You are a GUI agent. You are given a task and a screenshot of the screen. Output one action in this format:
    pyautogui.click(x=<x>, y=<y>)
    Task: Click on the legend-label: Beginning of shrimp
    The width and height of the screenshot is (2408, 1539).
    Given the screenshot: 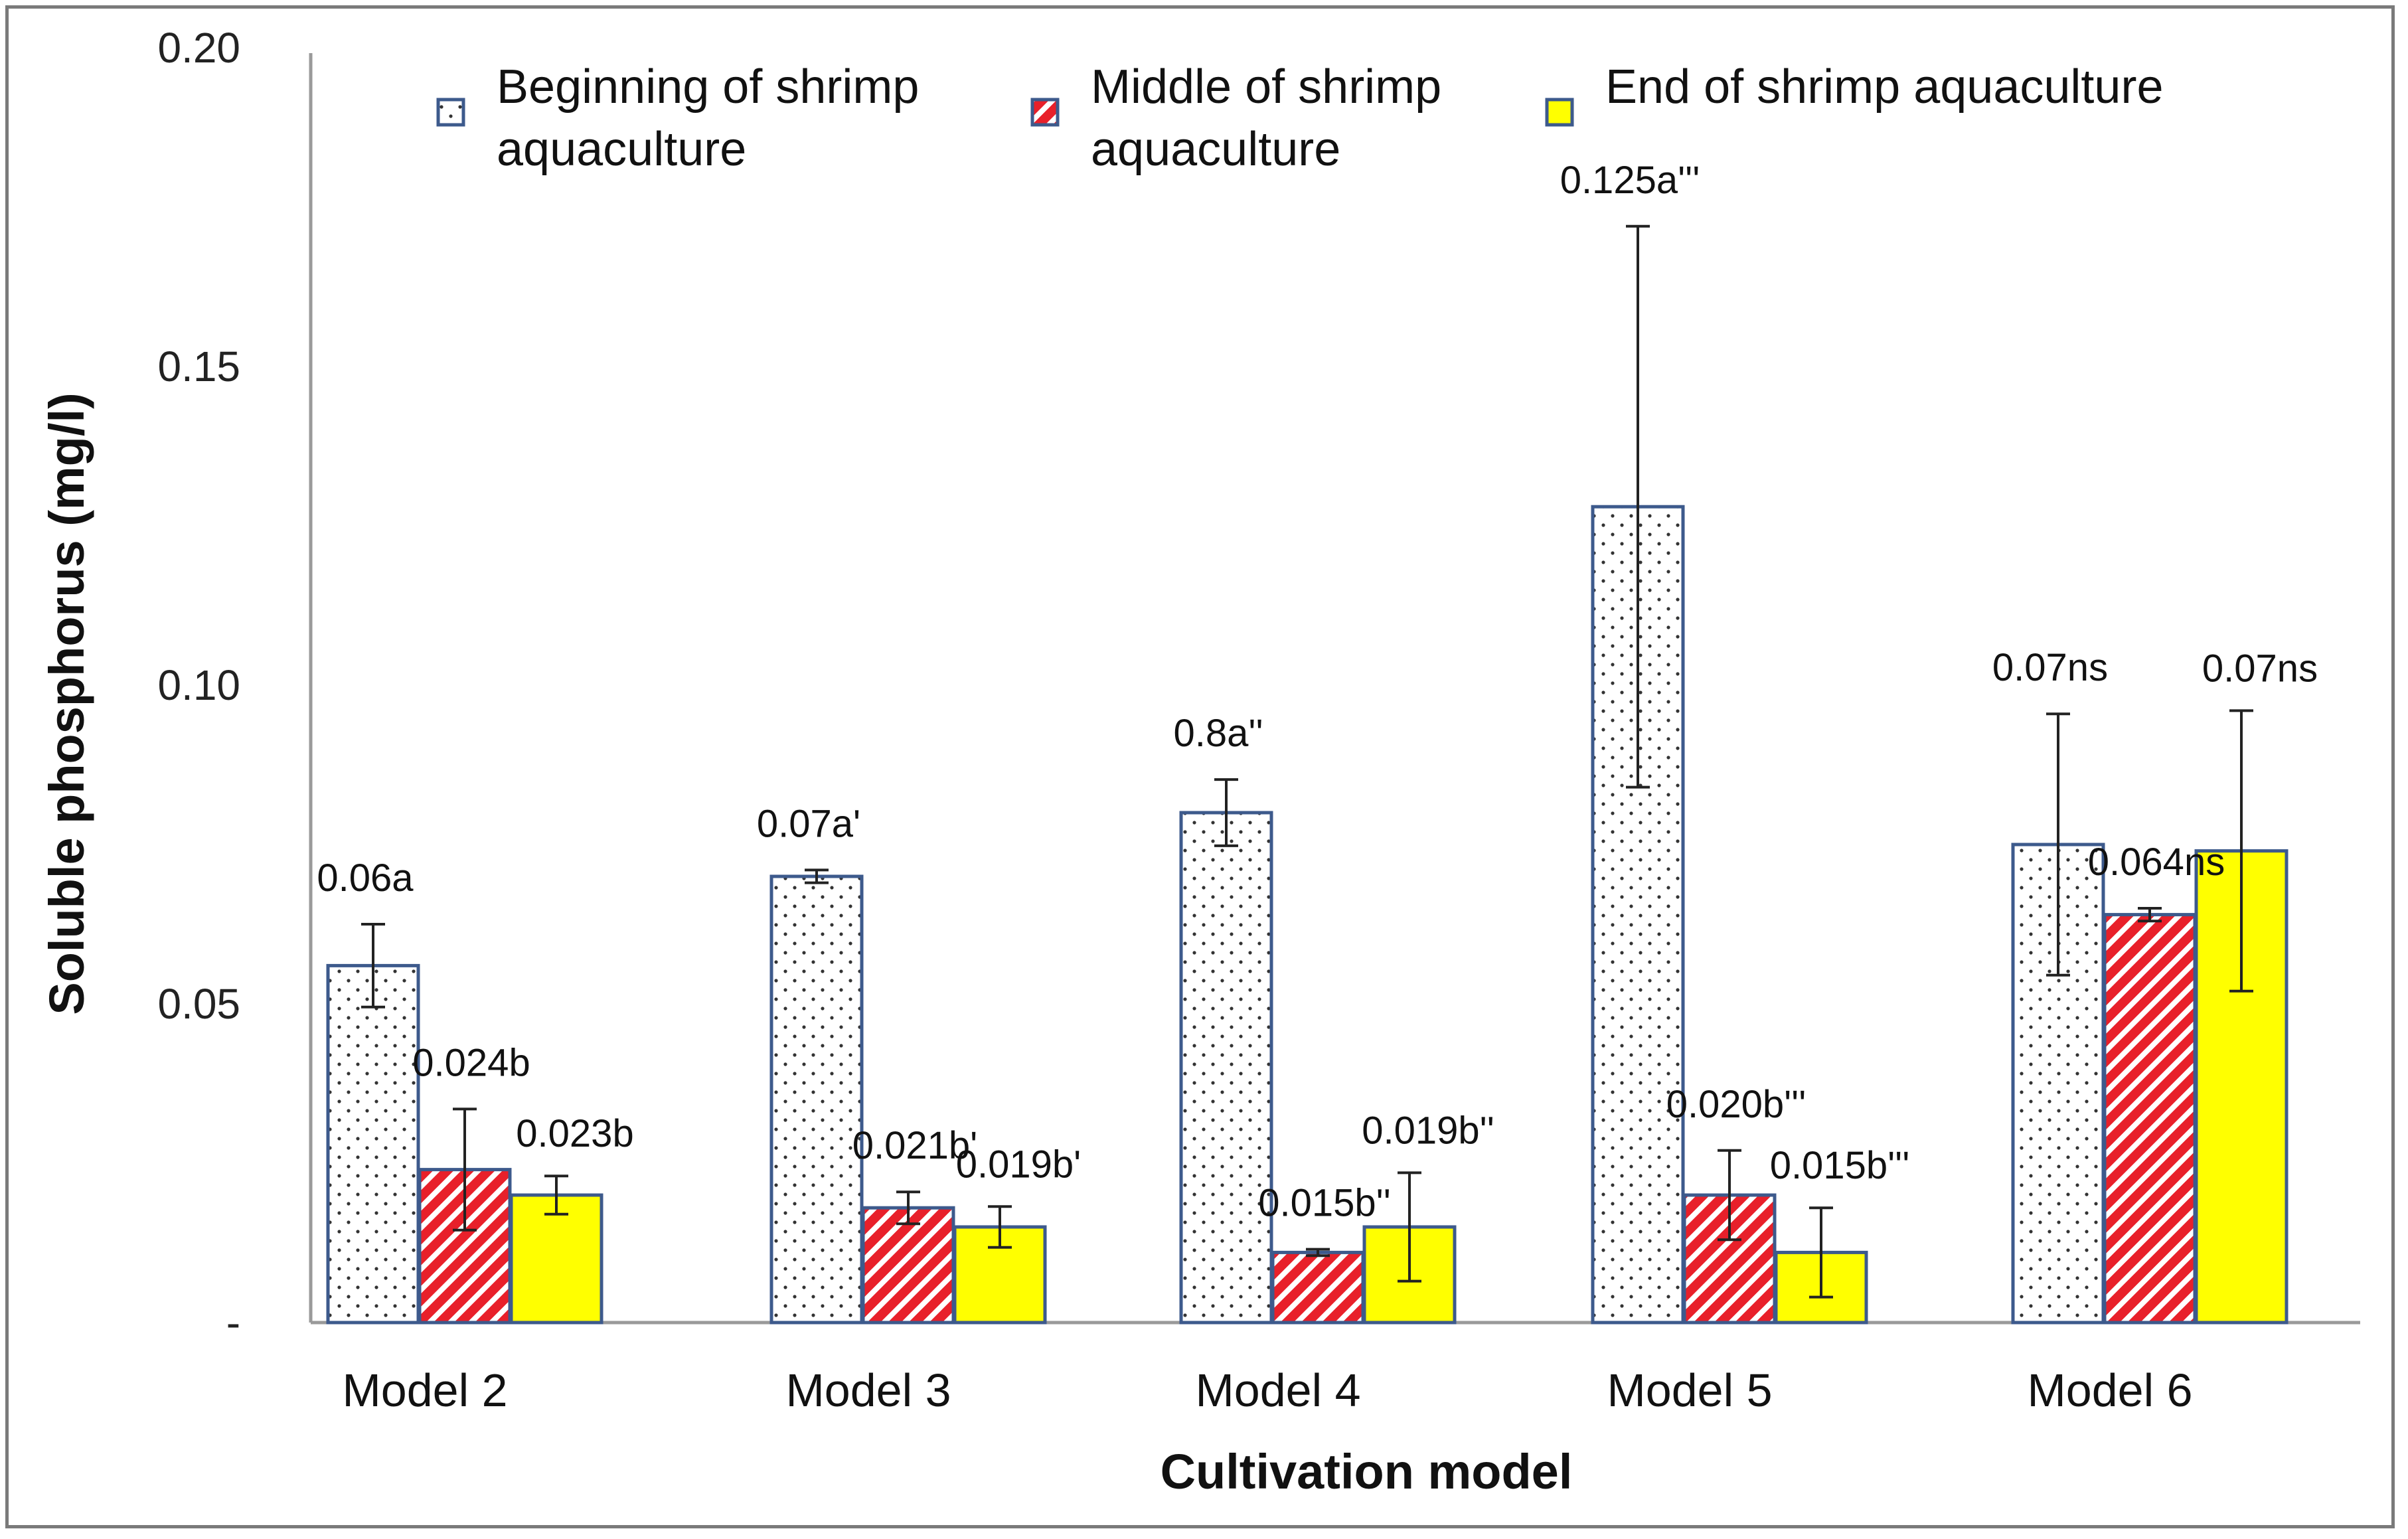 What is the action you would take?
    pyautogui.click(x=708, y=87)
    